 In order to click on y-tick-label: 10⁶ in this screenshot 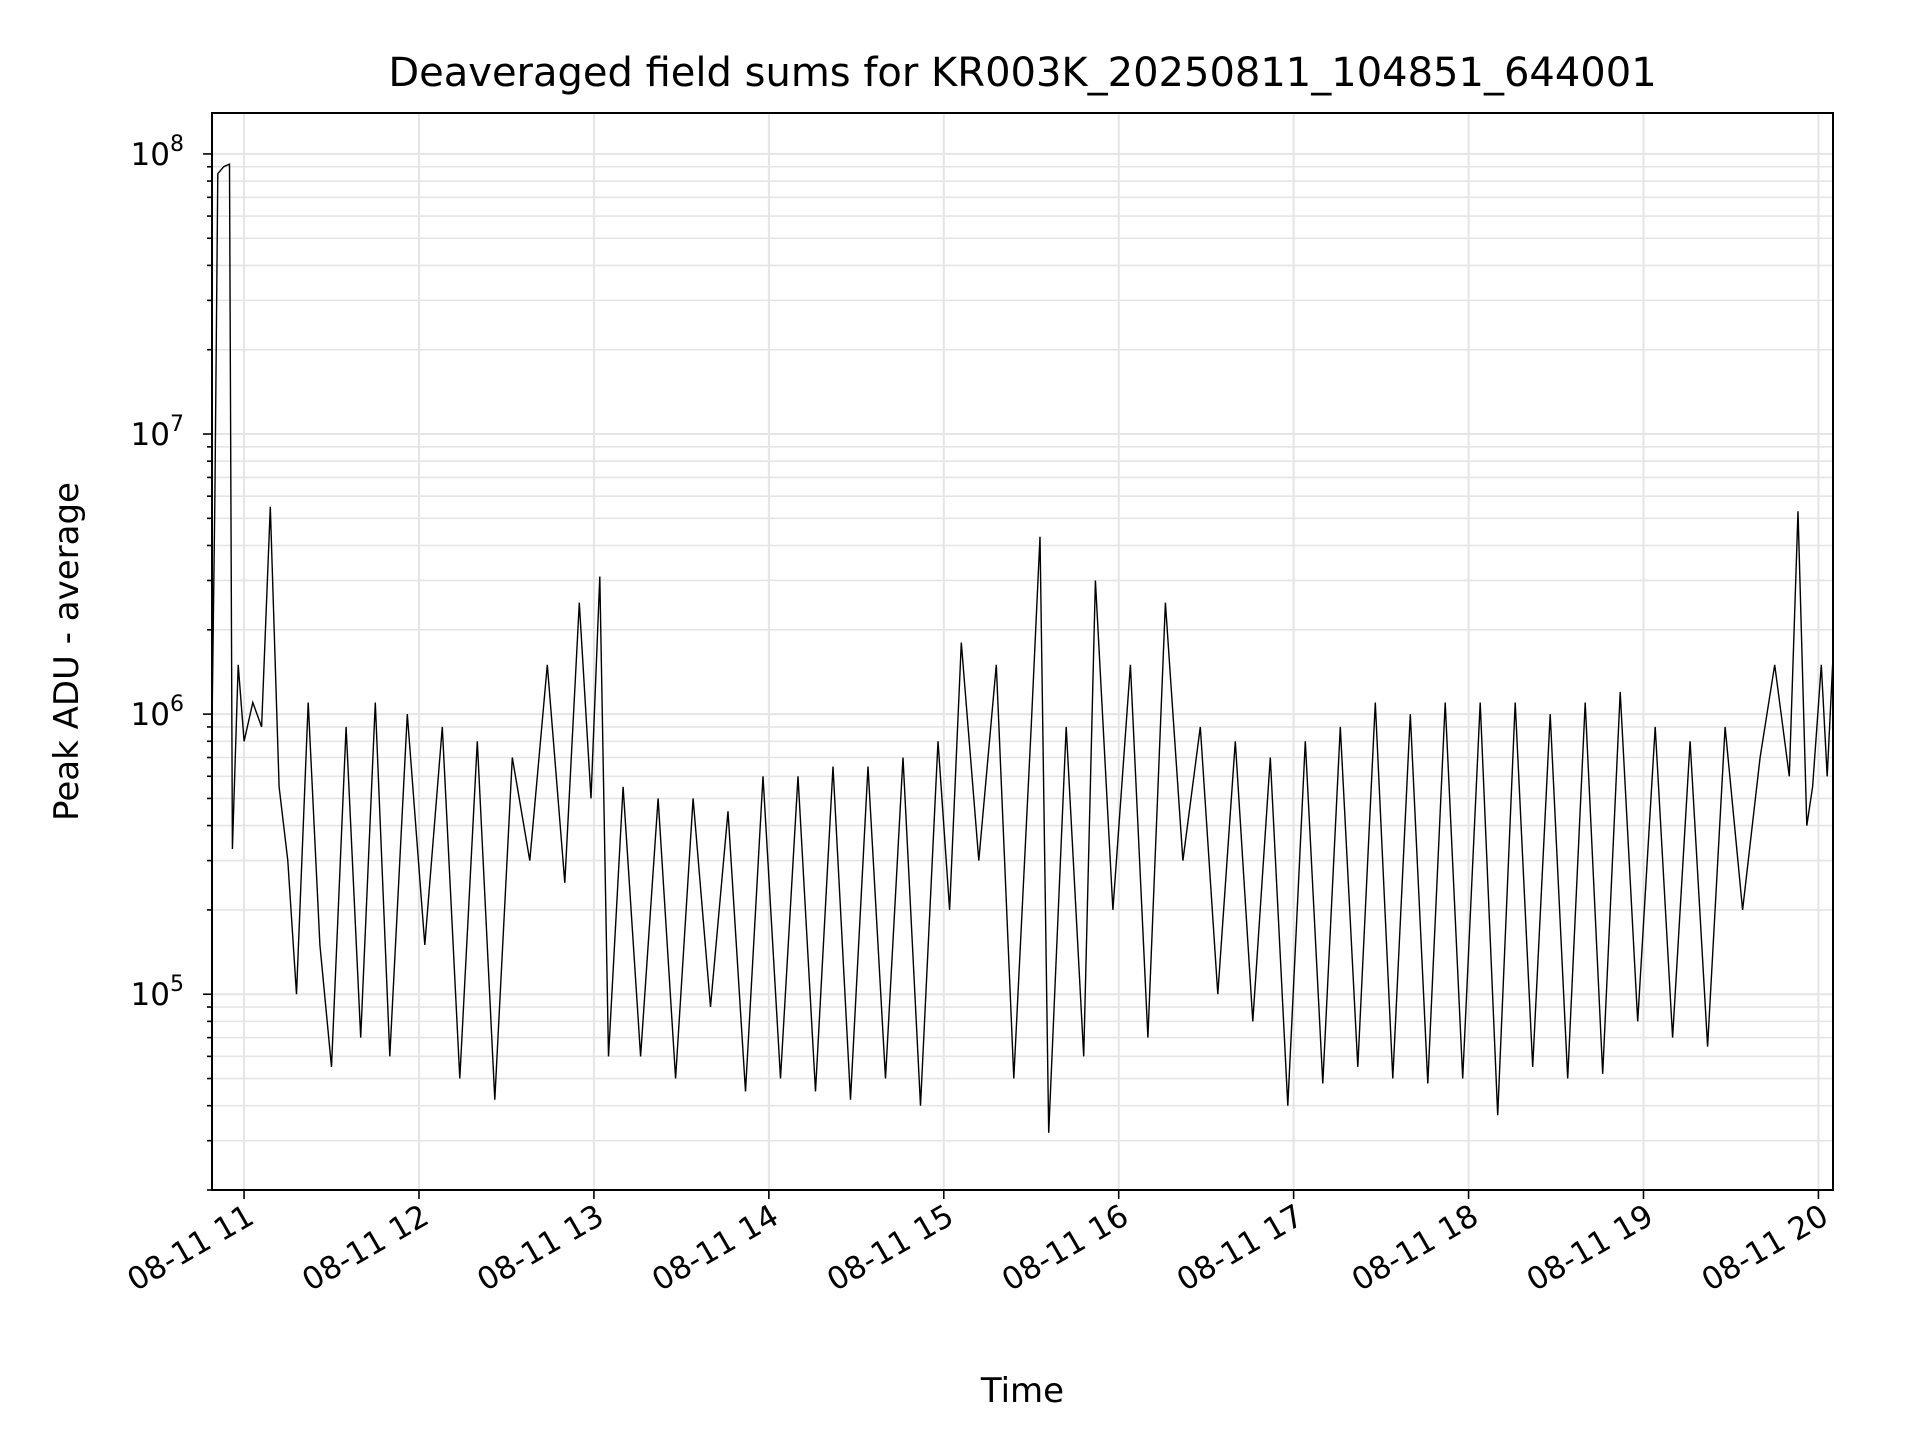, I will do `click(157, 712)`.